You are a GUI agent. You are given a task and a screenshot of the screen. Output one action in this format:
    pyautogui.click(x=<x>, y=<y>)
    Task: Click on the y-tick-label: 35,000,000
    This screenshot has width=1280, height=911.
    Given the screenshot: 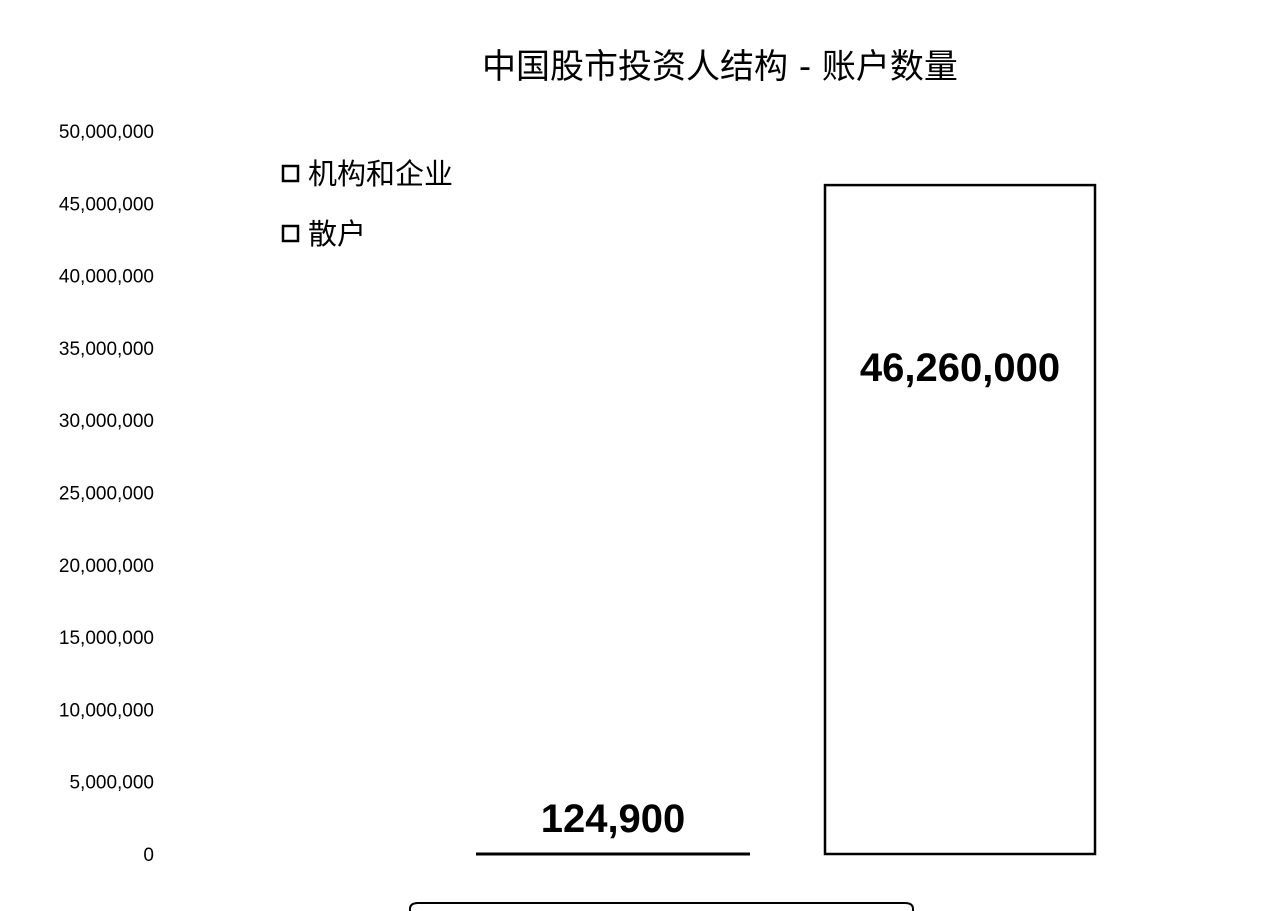 What is the action you would take?
    pyautogui.click(x=106, y=349)
    